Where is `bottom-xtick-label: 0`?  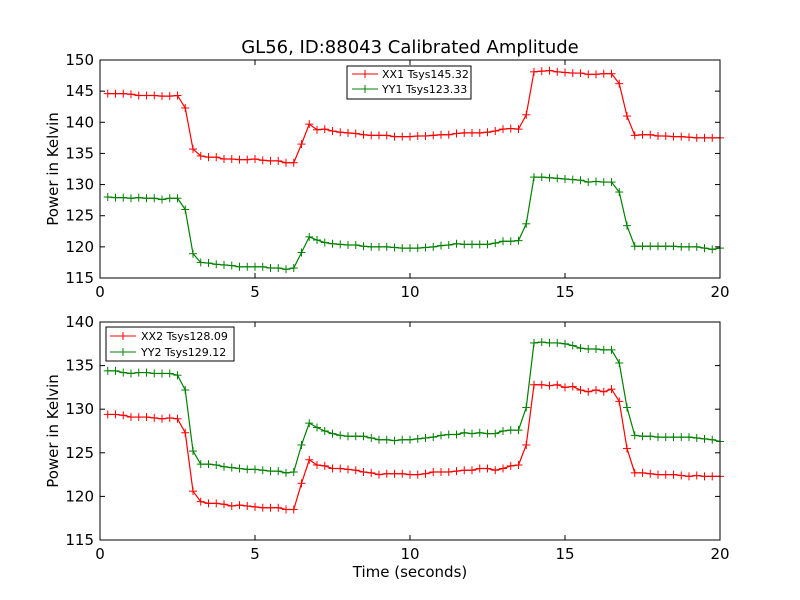 bottom-xtick-label: 0 is located at coordinates (100, 554).